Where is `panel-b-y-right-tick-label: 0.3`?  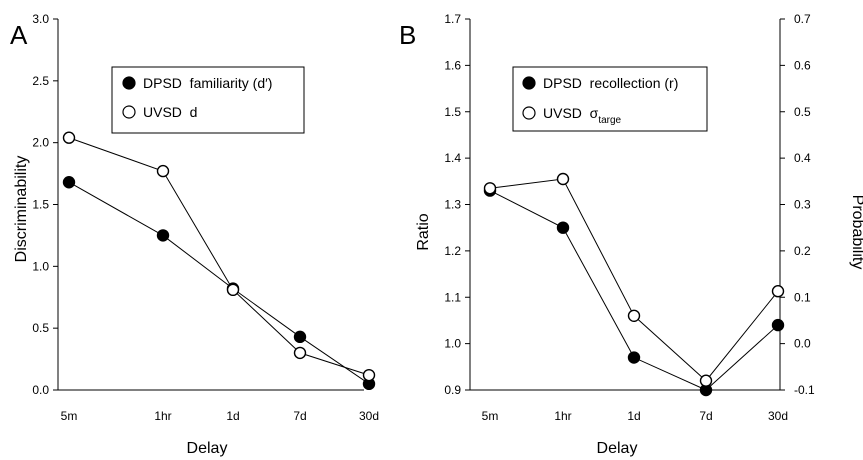 panel-b-y-right-tick-label: 0.3 is located at coordinates (802, 205).